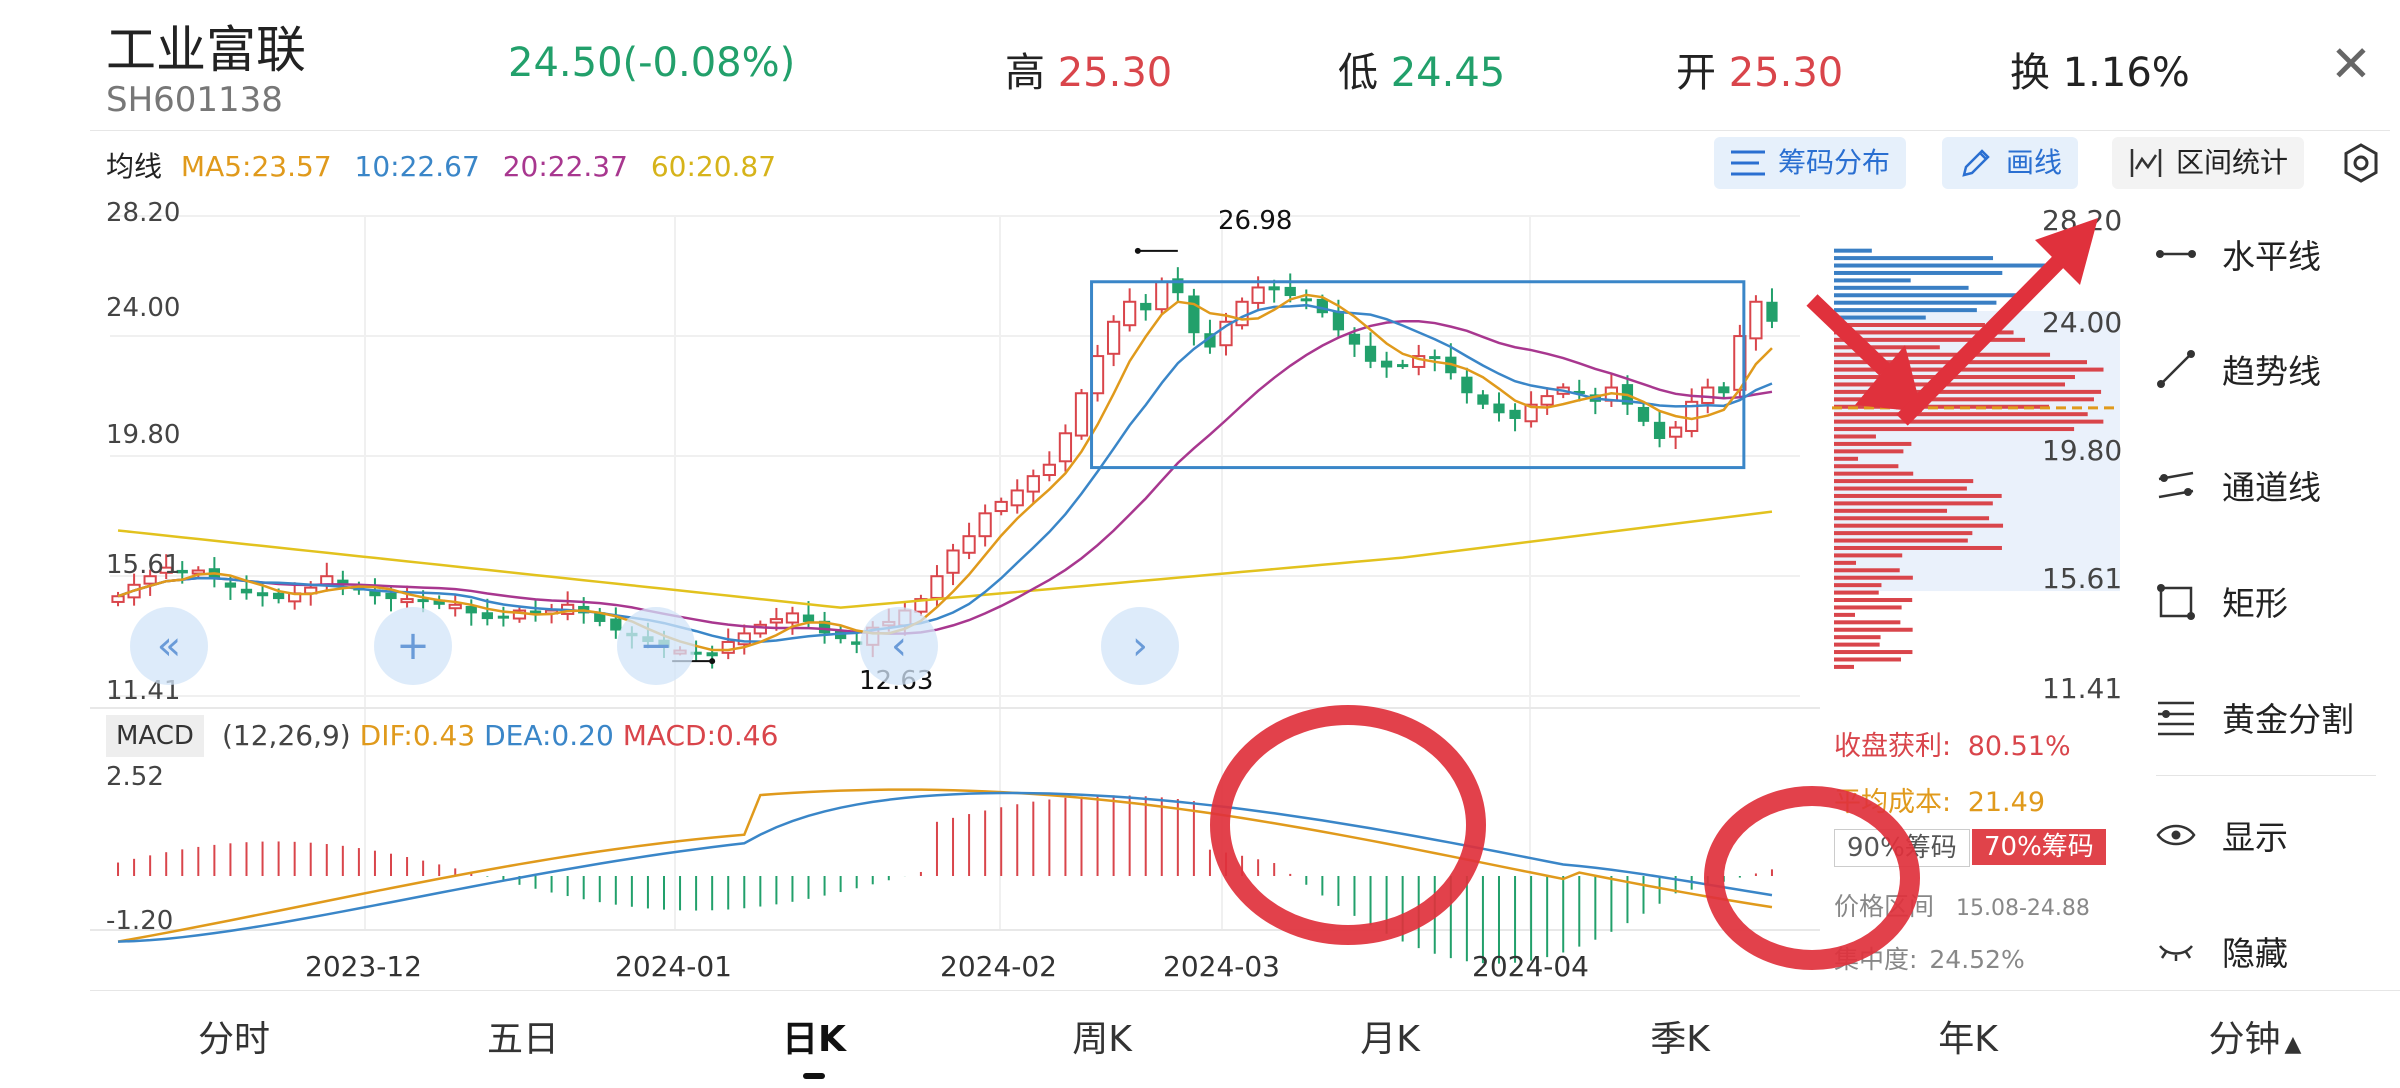 This screenshot has width=2400, height=1088. I want to click on chip-70-button: 70%筹码, so click(2039, 847).